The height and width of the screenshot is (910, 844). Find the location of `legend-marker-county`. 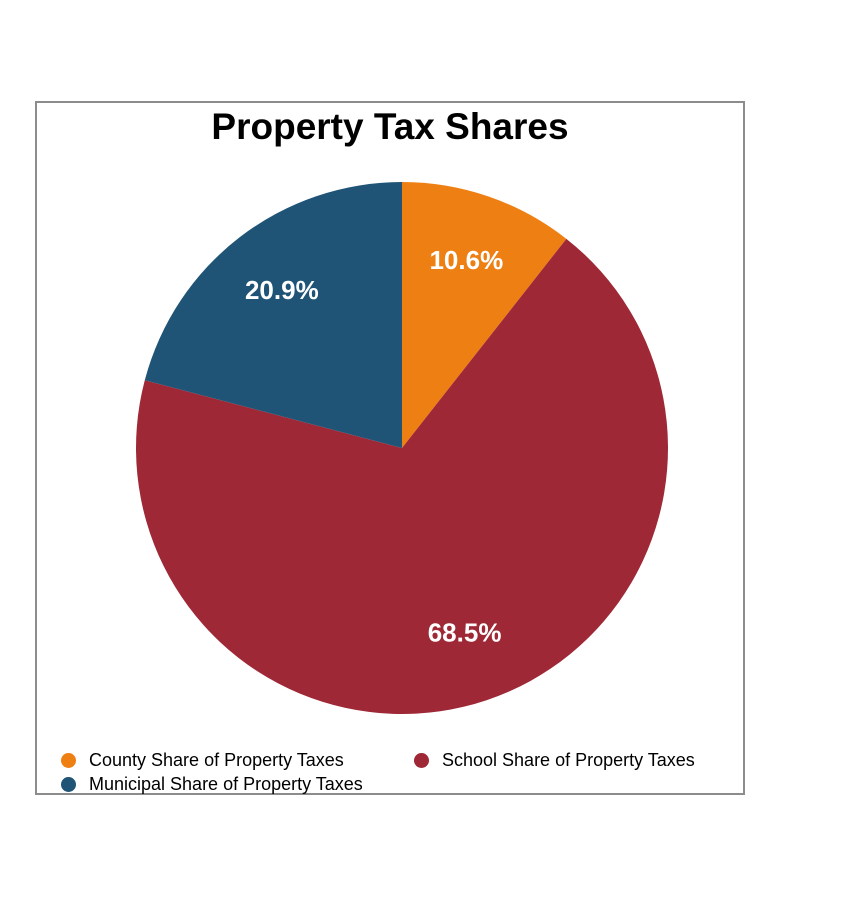

legend-marker-county is located at coordinates (68, 760).